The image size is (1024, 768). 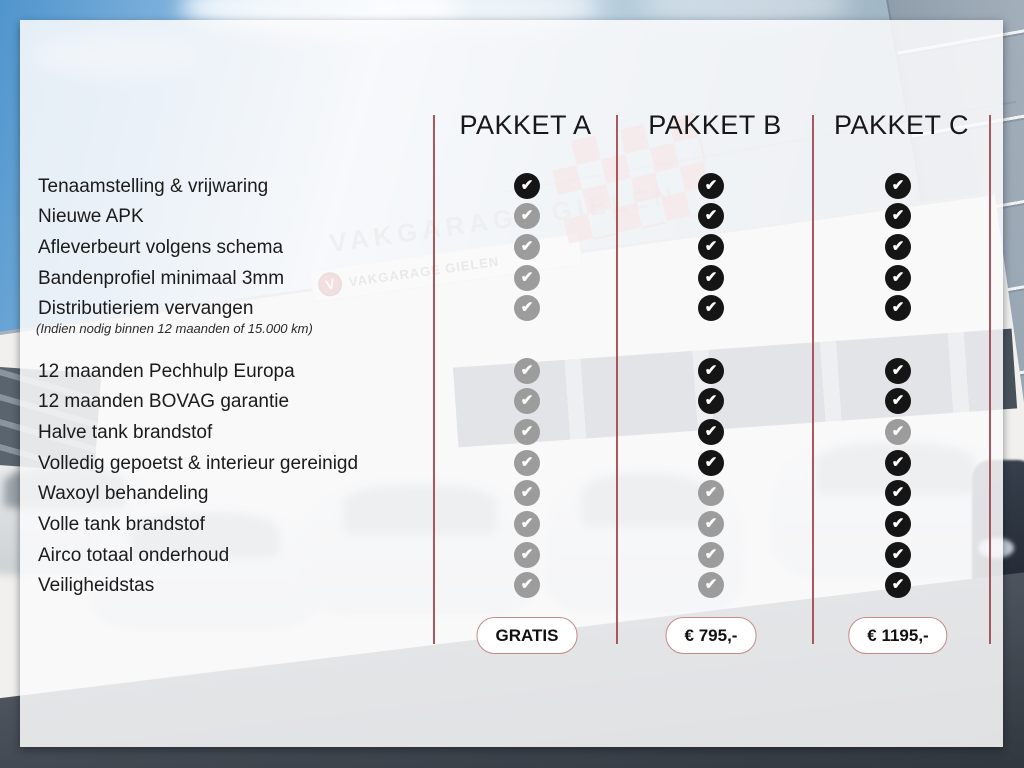 I want to click on feature-row: Afleverbeurt volgens schema ✔ ✔ ✔, so click(x=512, y=247).